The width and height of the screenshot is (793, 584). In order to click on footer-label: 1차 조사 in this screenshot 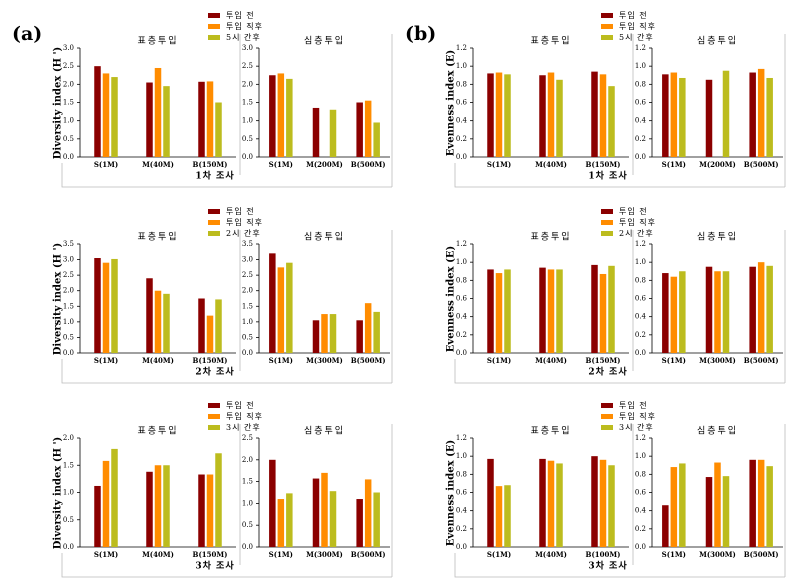, I will do `click(607, 176)`.